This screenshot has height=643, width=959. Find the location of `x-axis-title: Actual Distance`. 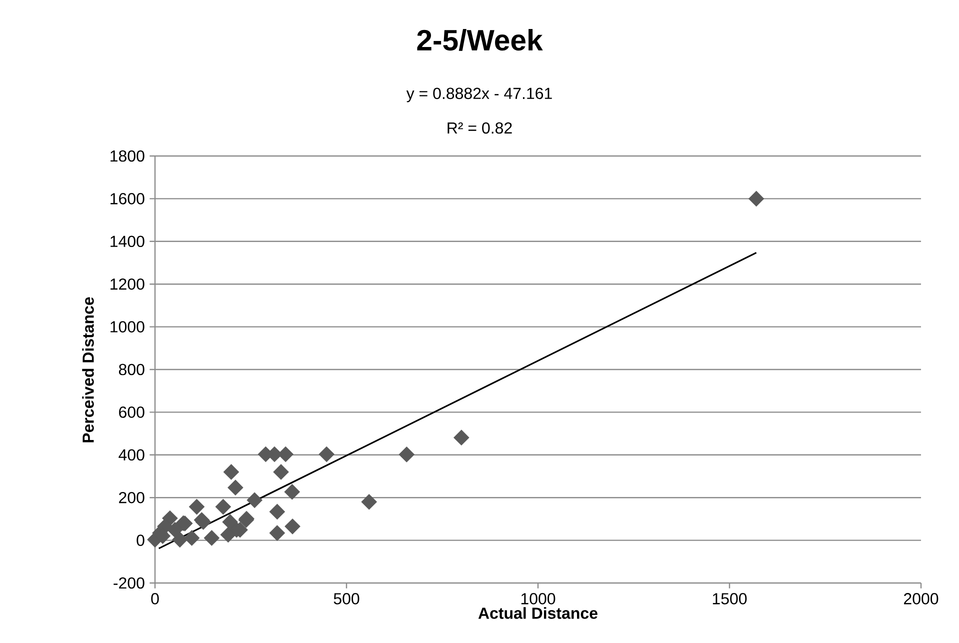

x-axis-title: Actual Distance is located at coordinates (538, 613).